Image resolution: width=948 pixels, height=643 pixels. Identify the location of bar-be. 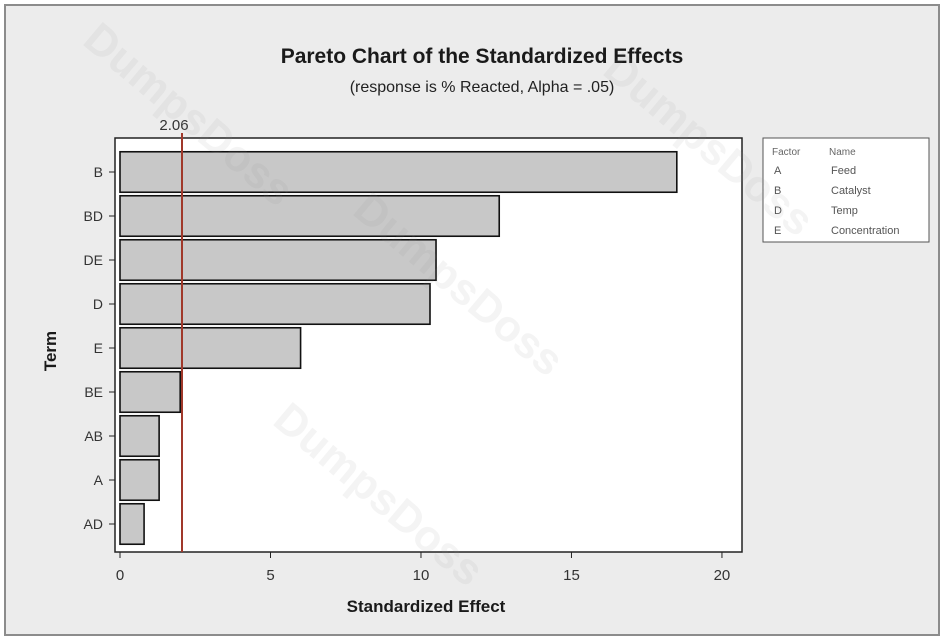
(150, 392).